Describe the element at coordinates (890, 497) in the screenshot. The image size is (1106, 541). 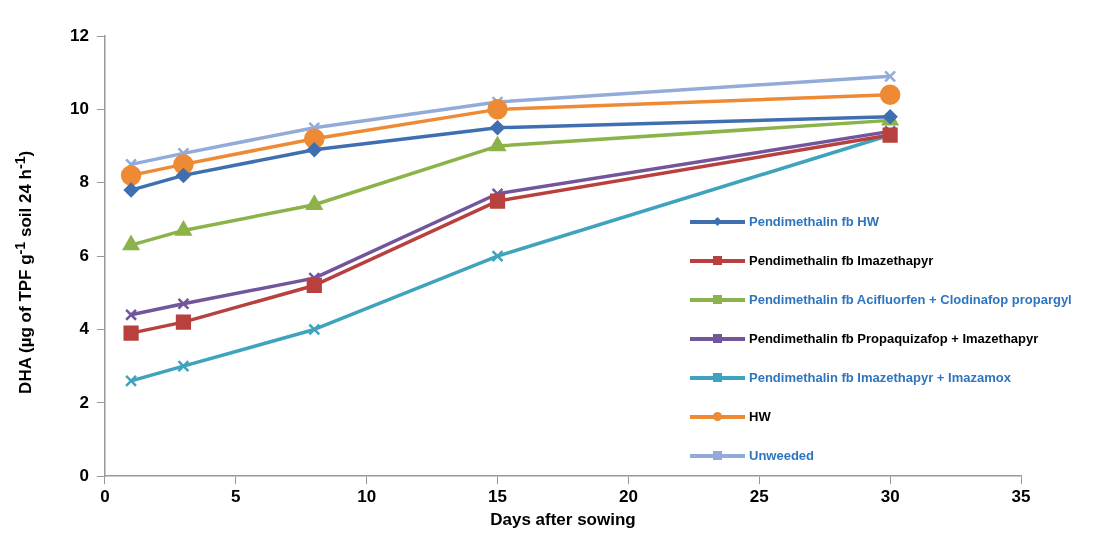
I see `x-tick-label: 30` at that location.